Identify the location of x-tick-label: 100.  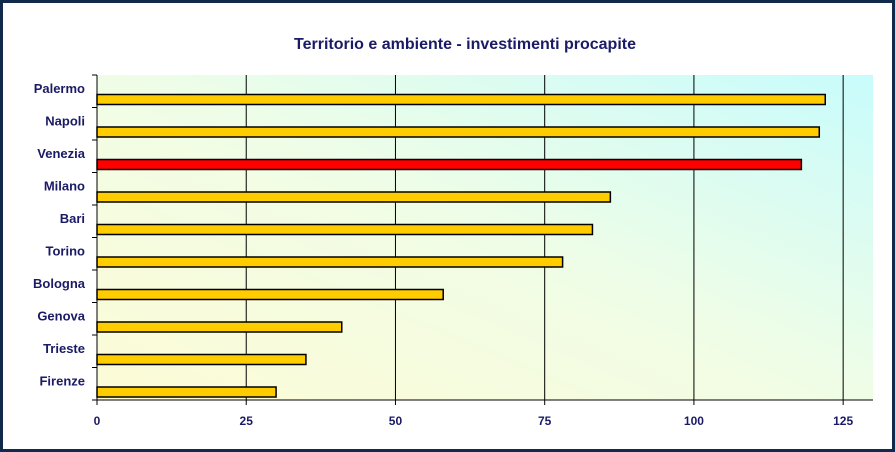
(694, 421).